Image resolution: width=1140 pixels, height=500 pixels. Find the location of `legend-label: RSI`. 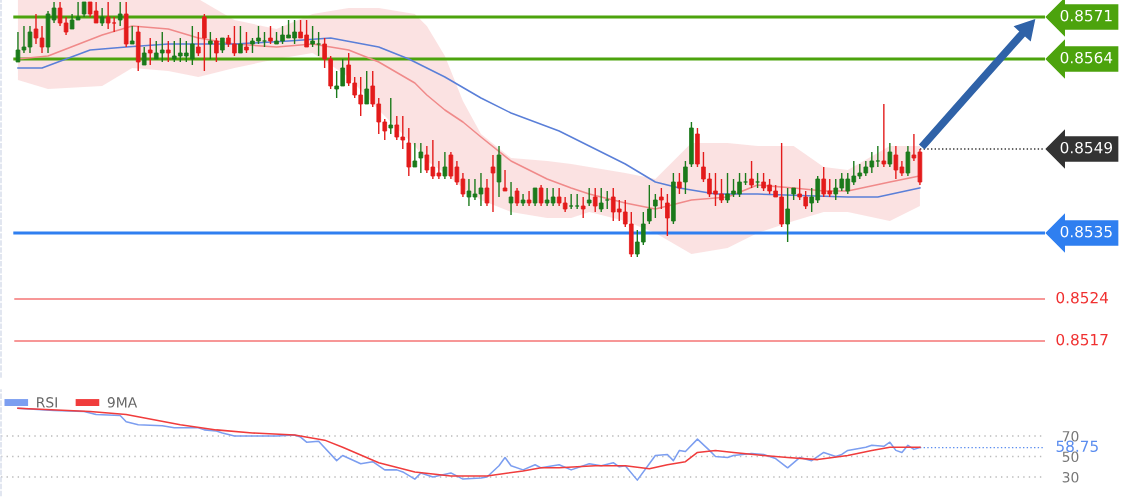

legend-label: RSI is located at coordinates (47, 402).